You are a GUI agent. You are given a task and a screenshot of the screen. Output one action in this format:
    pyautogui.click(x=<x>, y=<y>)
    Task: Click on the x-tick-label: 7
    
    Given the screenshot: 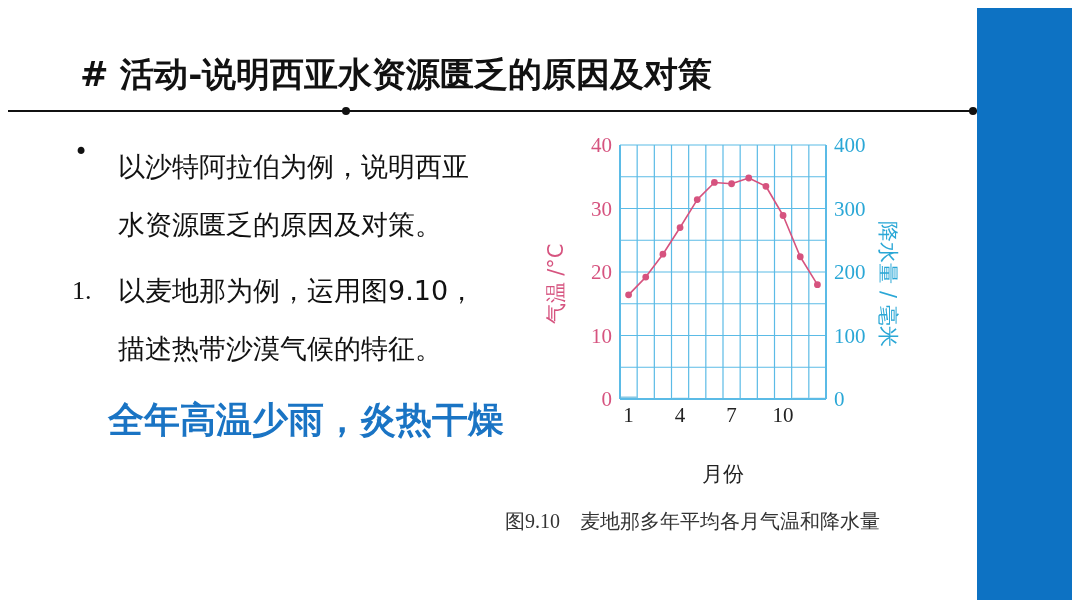 What is the action you would take?
    pyautogui.click(x=731, y=414)
    